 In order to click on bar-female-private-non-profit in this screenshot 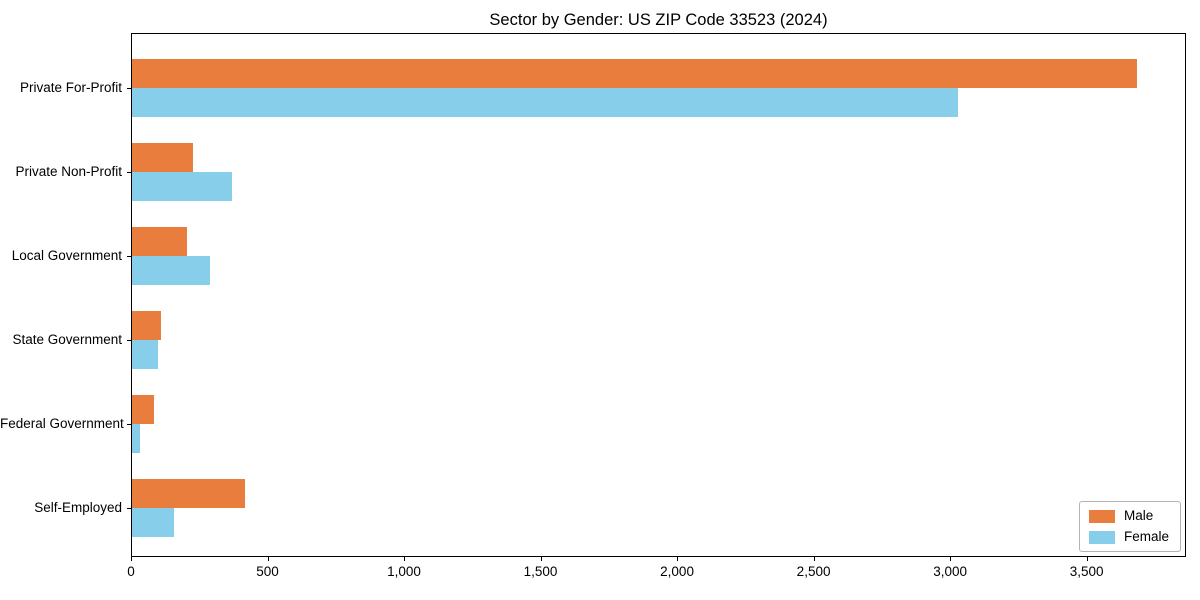, I will do `click(182, 186)`.